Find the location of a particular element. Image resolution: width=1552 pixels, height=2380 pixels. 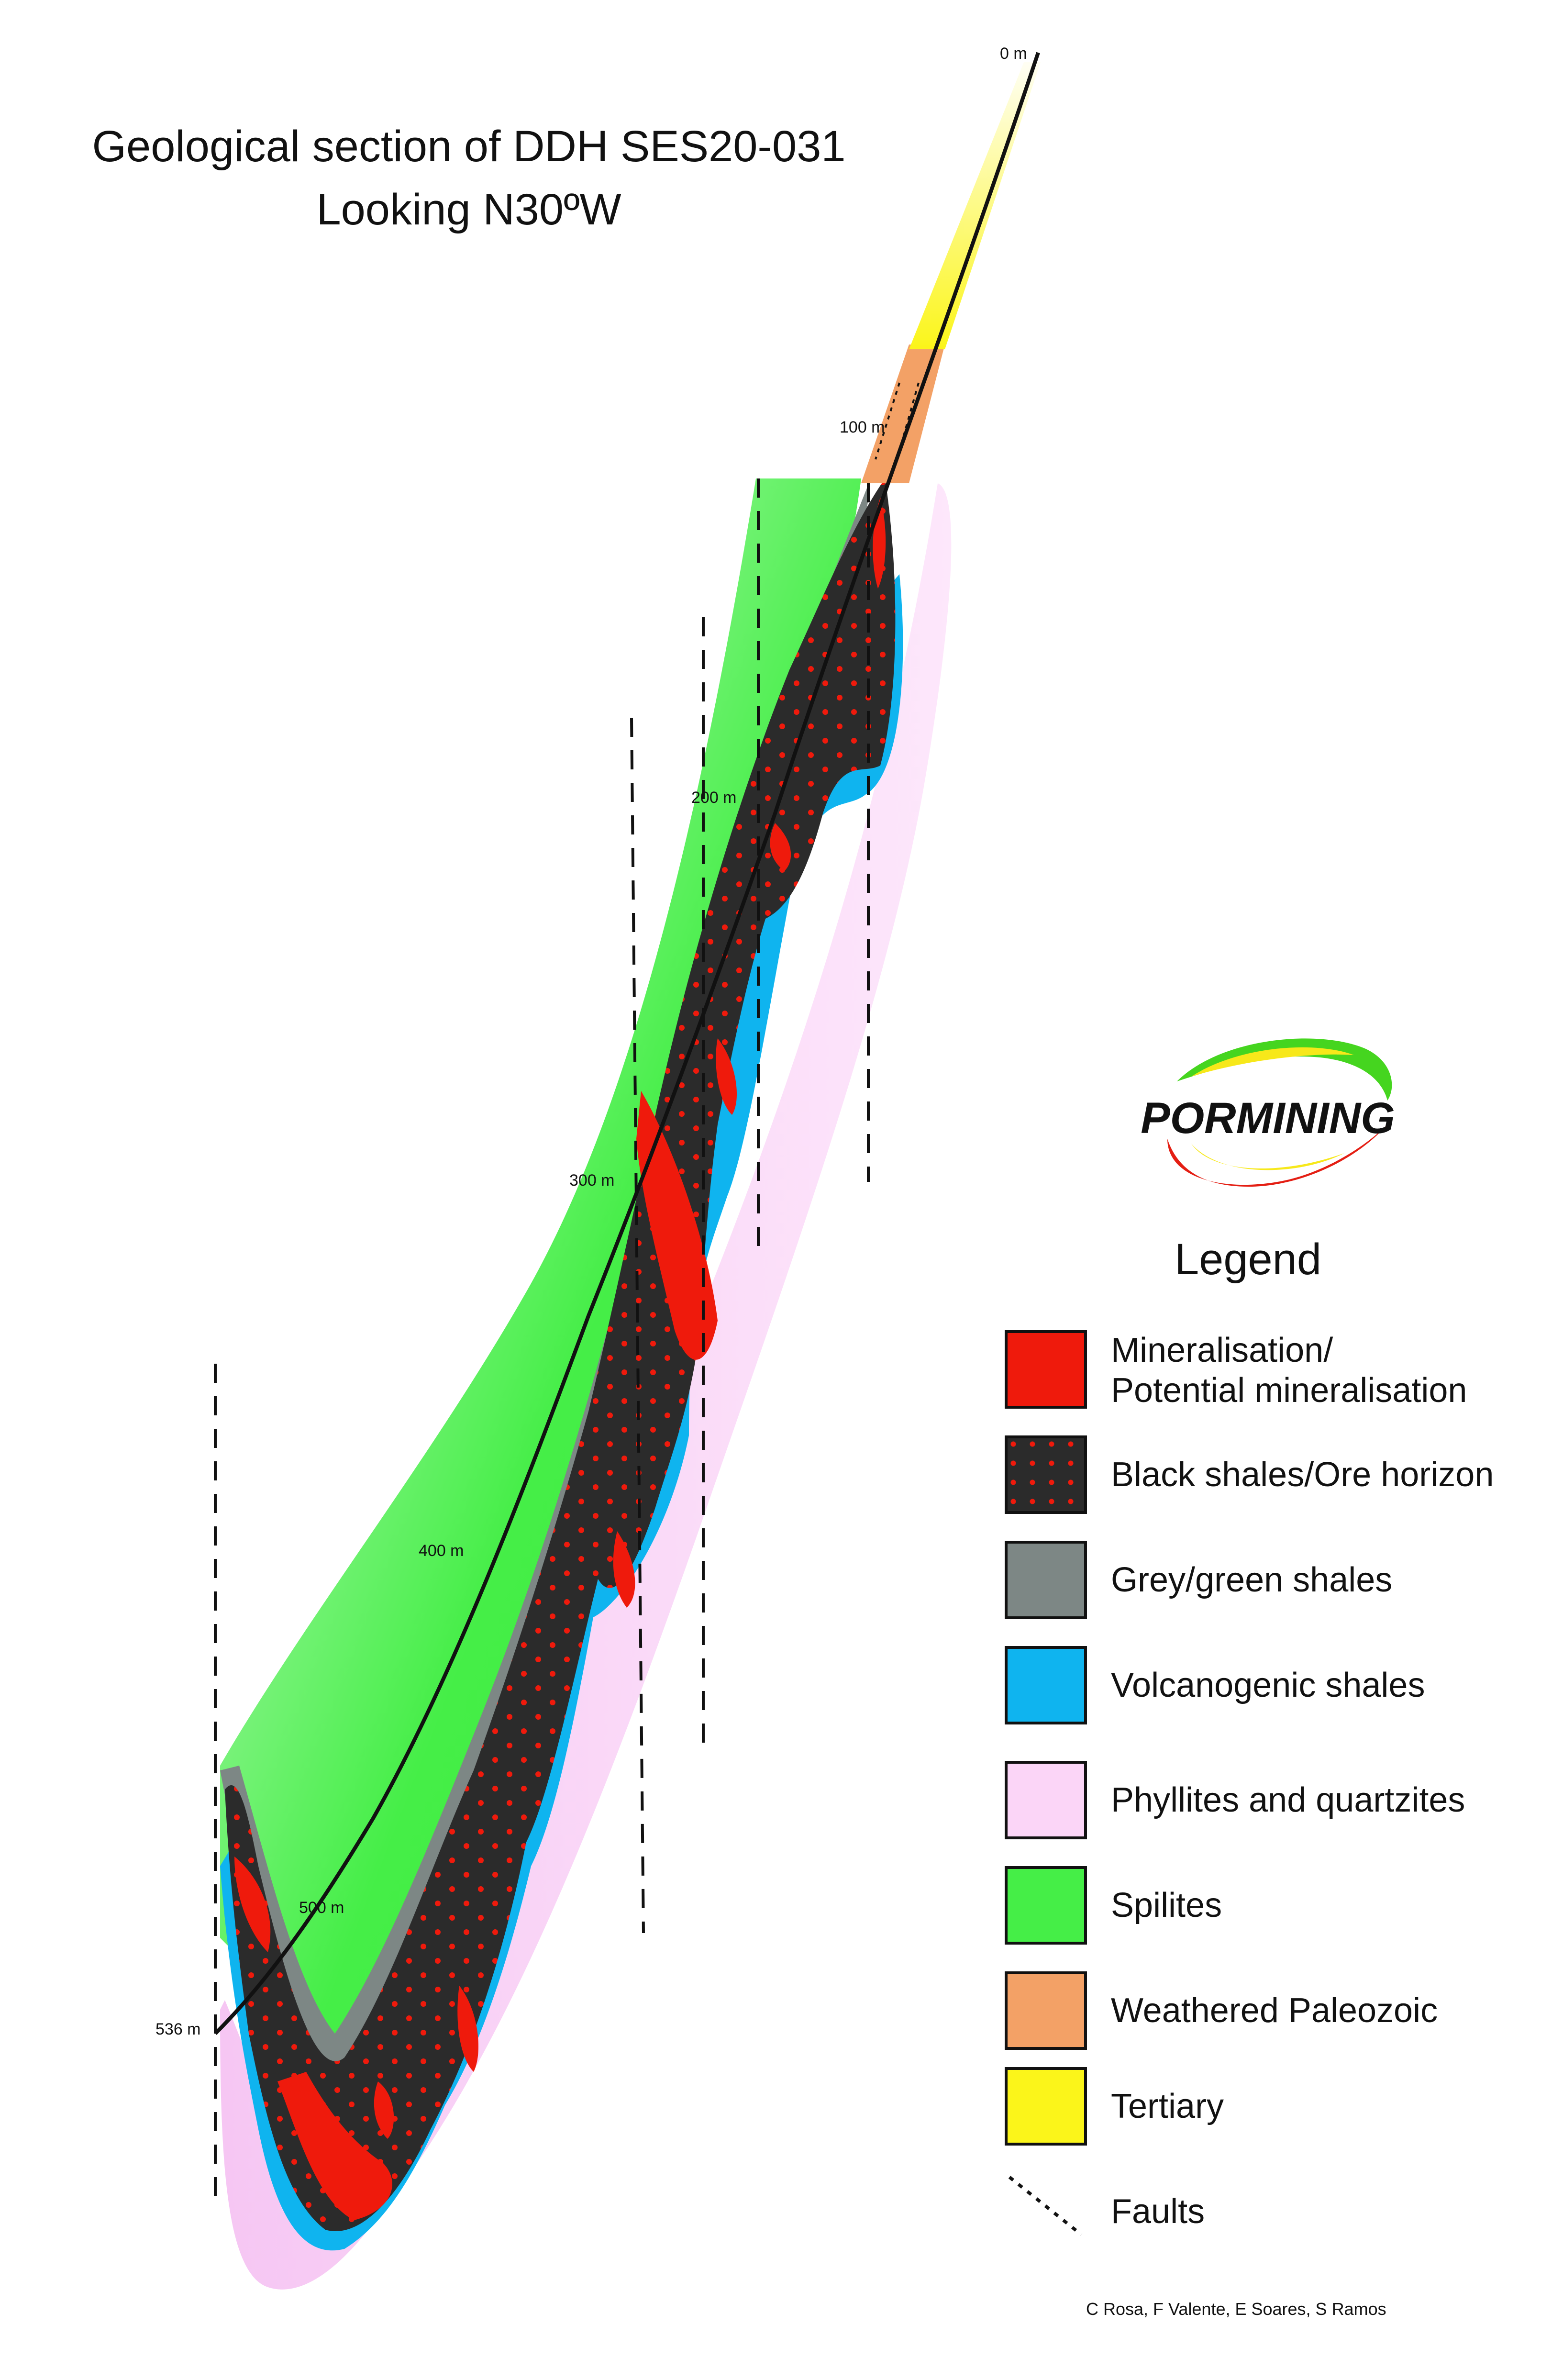

legend-label-volcanogenic-shales: Volcanogenic shales is located at coordinates (1268, 1685).